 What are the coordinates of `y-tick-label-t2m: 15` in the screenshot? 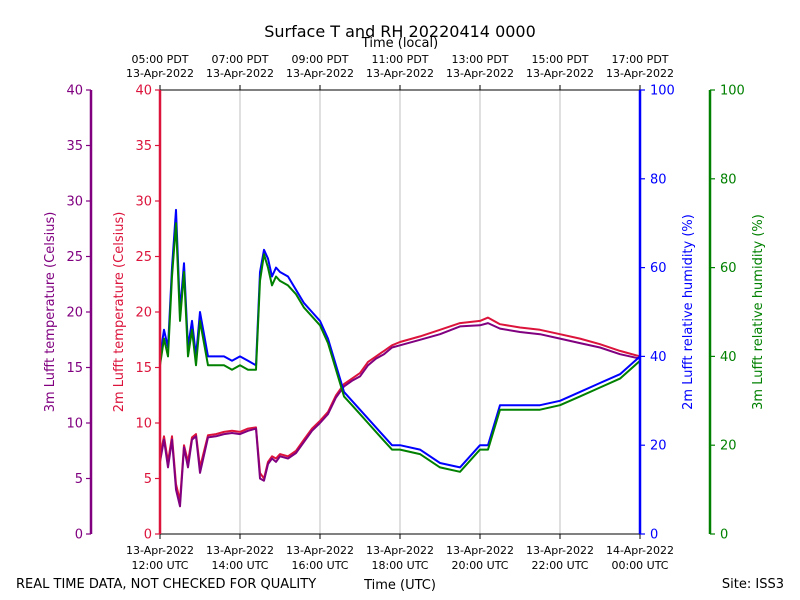 It's located at (143, 368).